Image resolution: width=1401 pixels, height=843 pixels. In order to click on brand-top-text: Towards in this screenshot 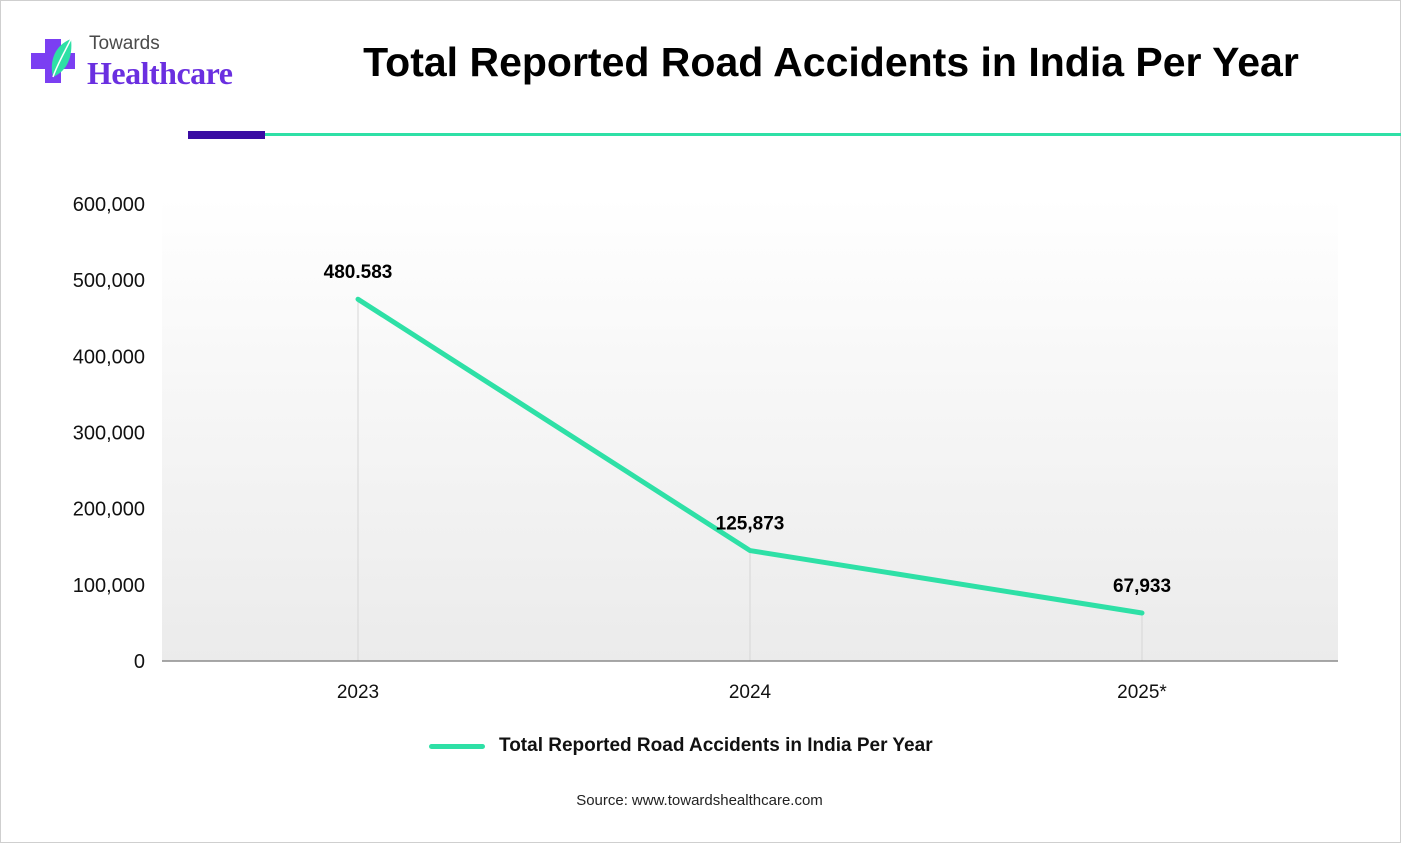, I will do `click(124, 43)`.